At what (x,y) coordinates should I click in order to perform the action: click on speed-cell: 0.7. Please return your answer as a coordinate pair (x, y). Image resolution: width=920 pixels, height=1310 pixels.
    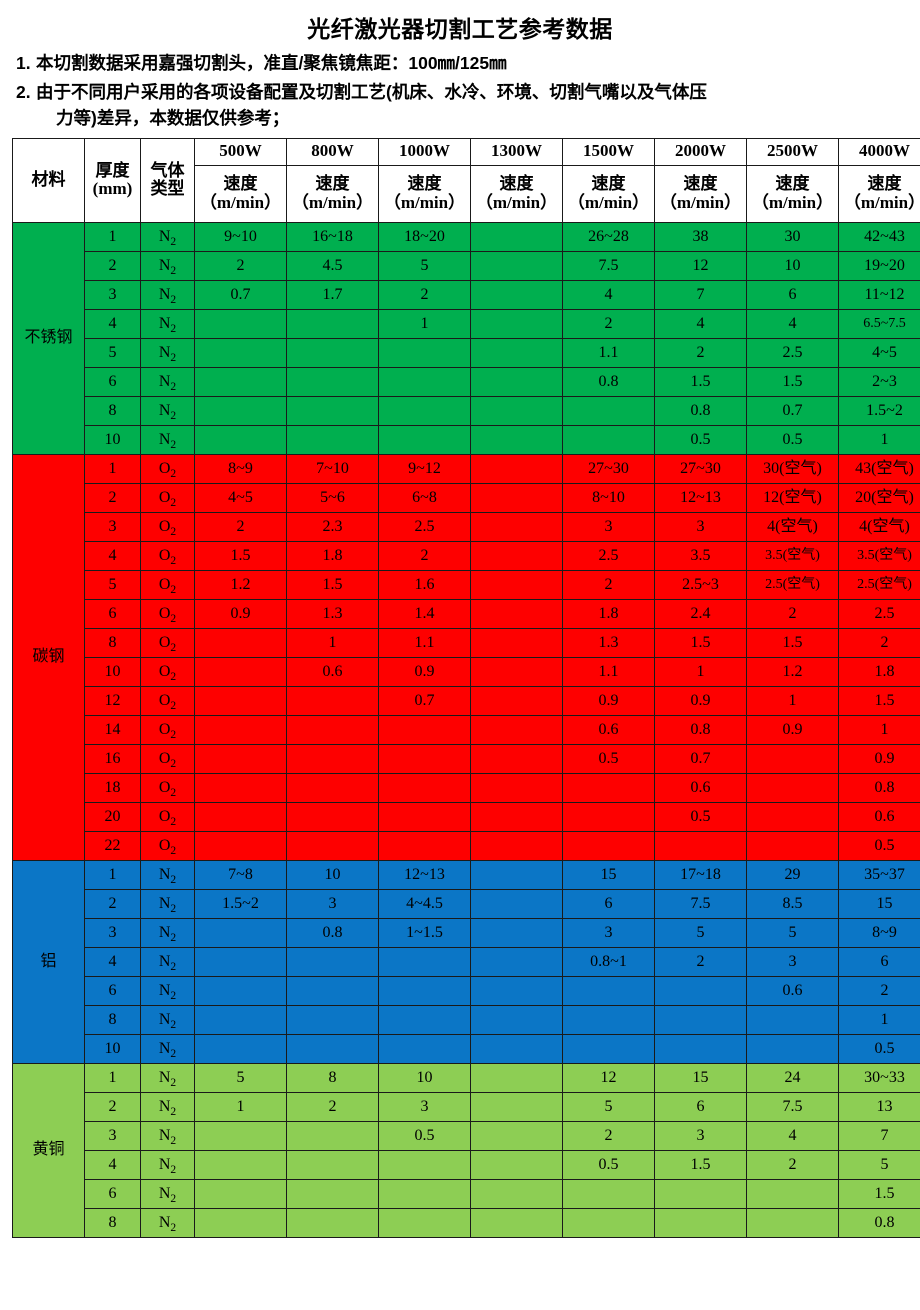
    Looking at the image, I should click on (701, 758).